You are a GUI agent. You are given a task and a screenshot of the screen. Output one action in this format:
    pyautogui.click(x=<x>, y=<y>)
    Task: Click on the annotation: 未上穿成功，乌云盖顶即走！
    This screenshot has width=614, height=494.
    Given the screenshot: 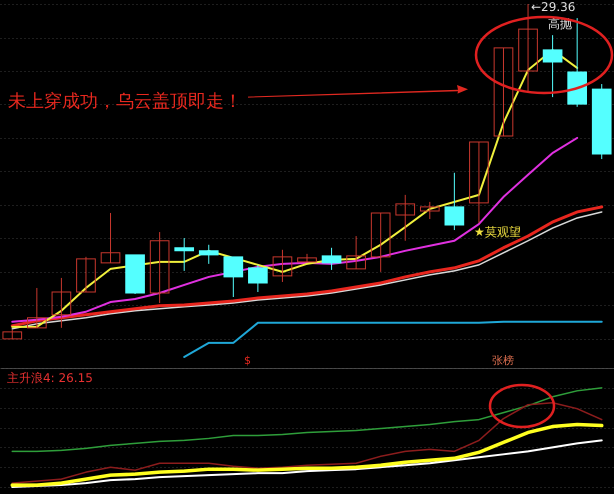 What is the action you would take?
    pyautogui.click(x=125, y=101)
    